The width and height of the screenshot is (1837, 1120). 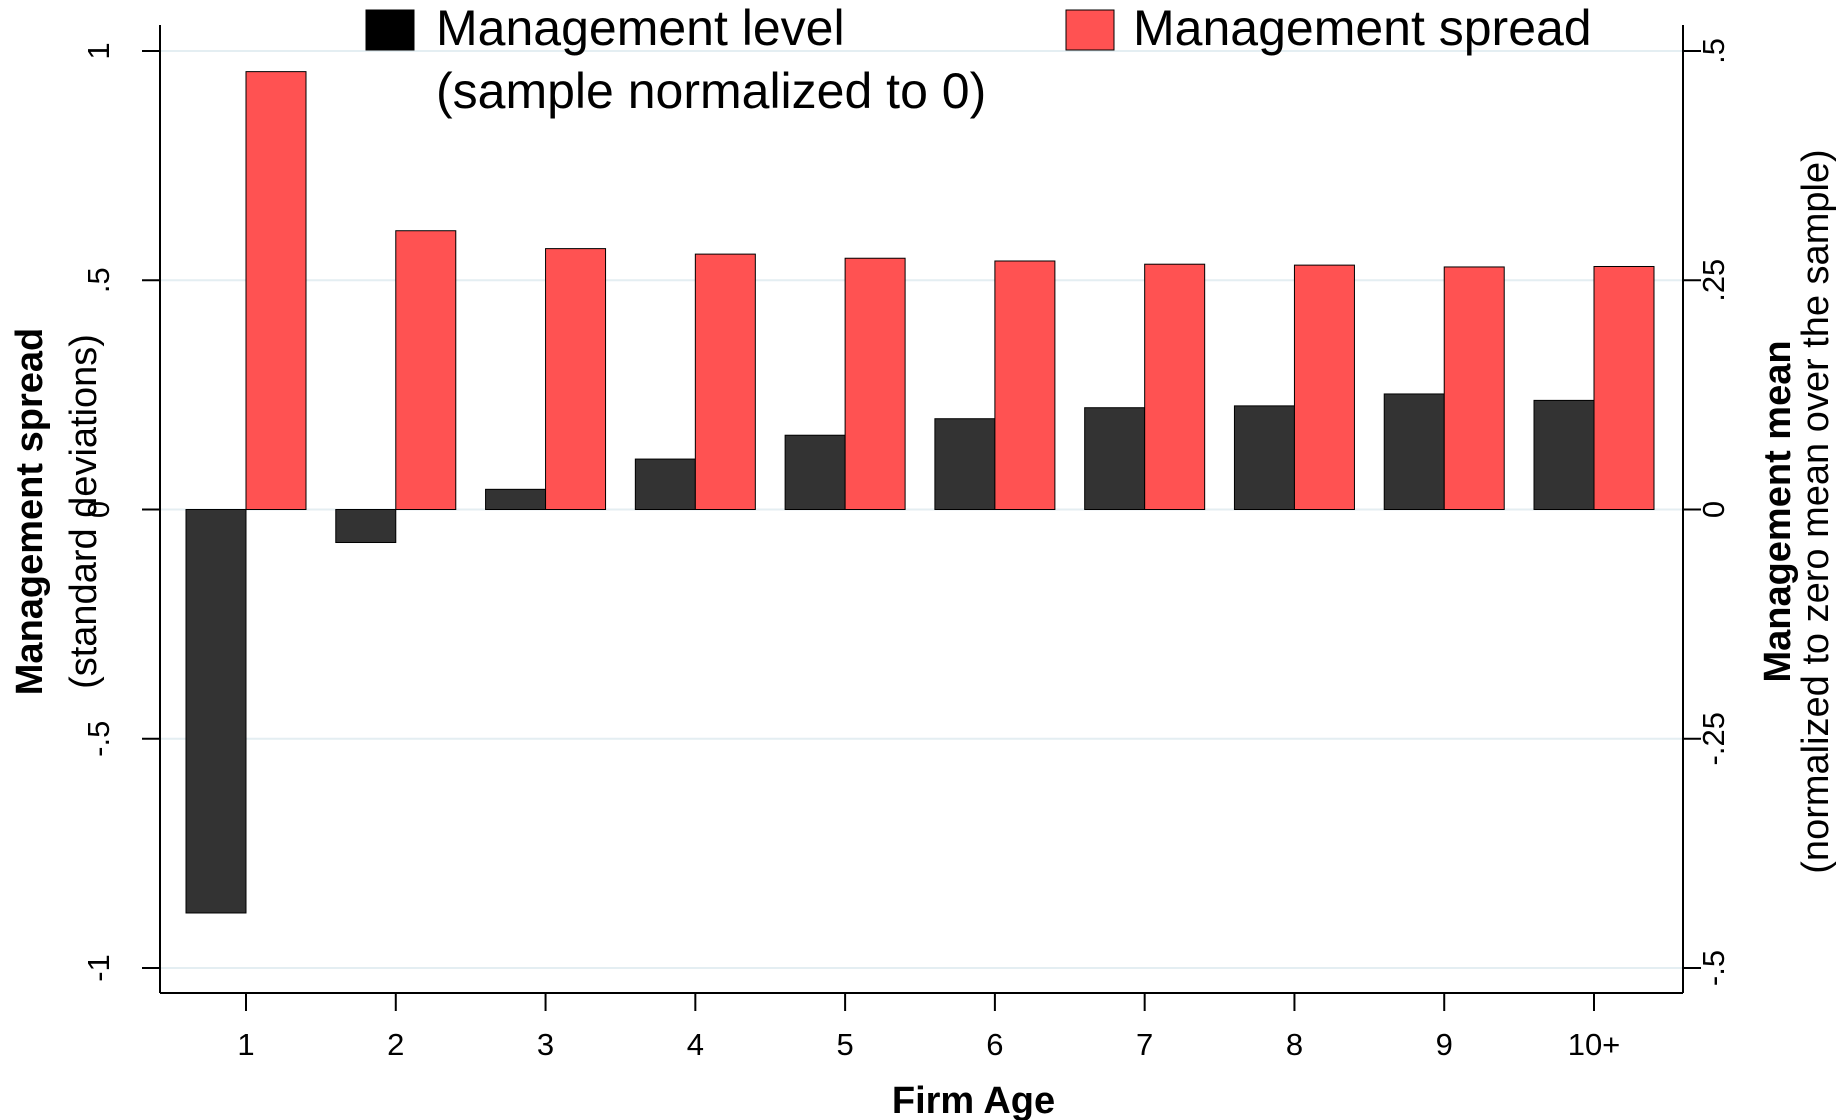 I want to click on x-tick-label: 10+, so click(x=1594, y=1044).